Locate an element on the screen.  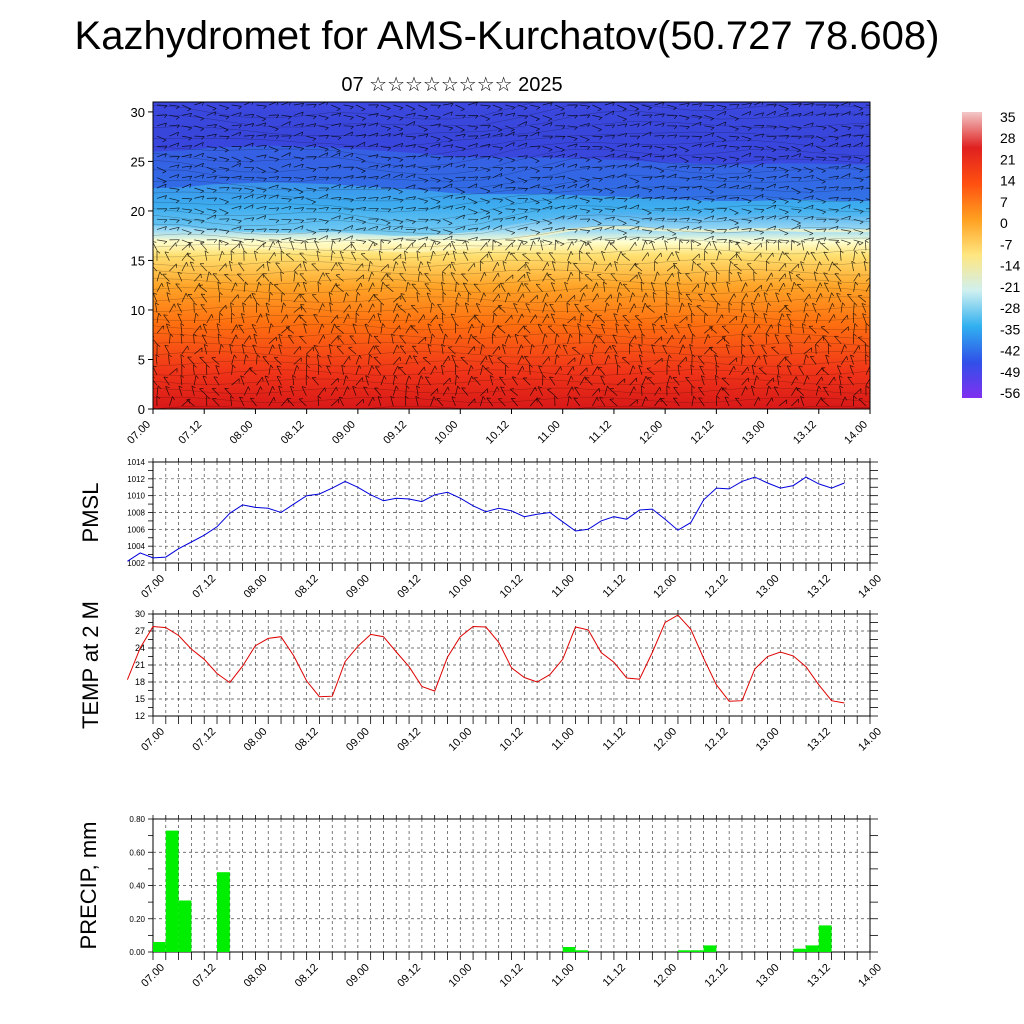
y-tick-label: 25 is located at coordinates (138, 161).